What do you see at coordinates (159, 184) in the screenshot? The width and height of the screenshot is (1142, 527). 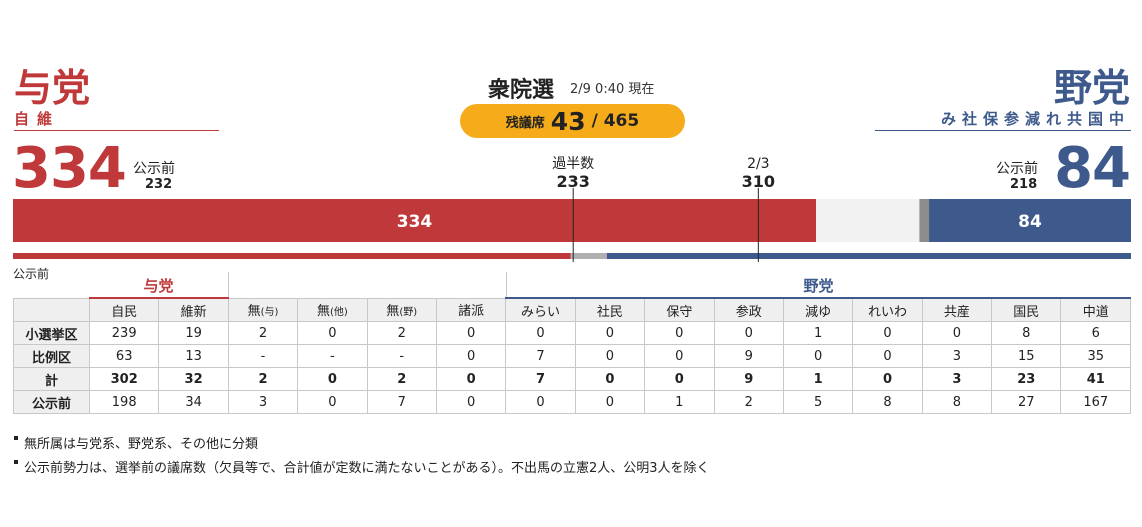 I see `ruling-prev-value: 232` at bounding box center [159, 184].